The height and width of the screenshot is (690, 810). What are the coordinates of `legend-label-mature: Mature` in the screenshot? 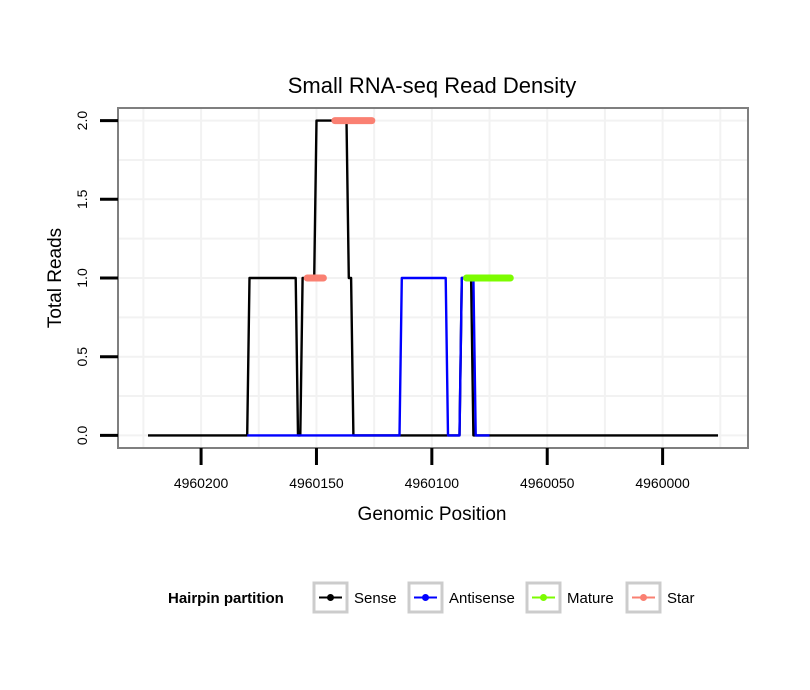 It's located at (590, 598).